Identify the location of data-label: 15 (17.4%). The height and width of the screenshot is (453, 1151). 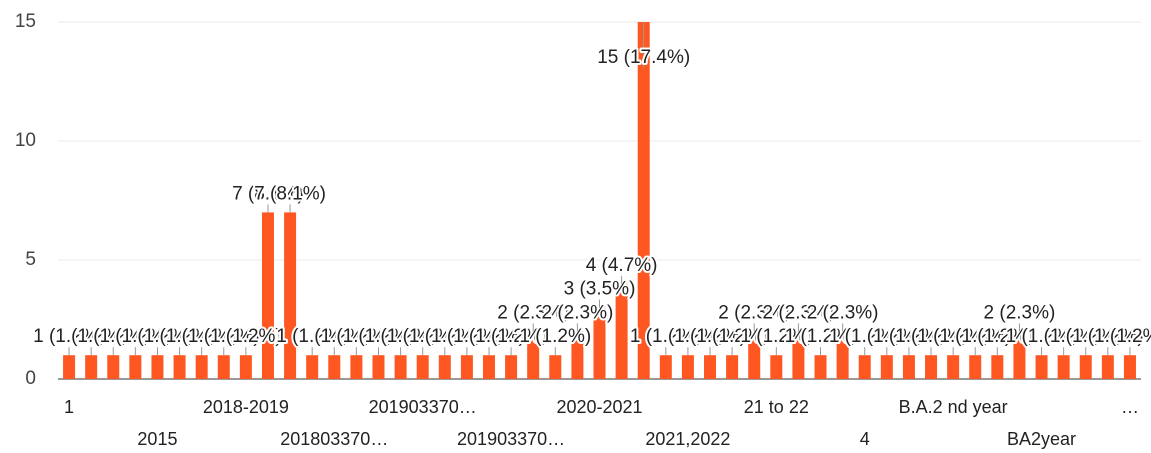
(643, 57).